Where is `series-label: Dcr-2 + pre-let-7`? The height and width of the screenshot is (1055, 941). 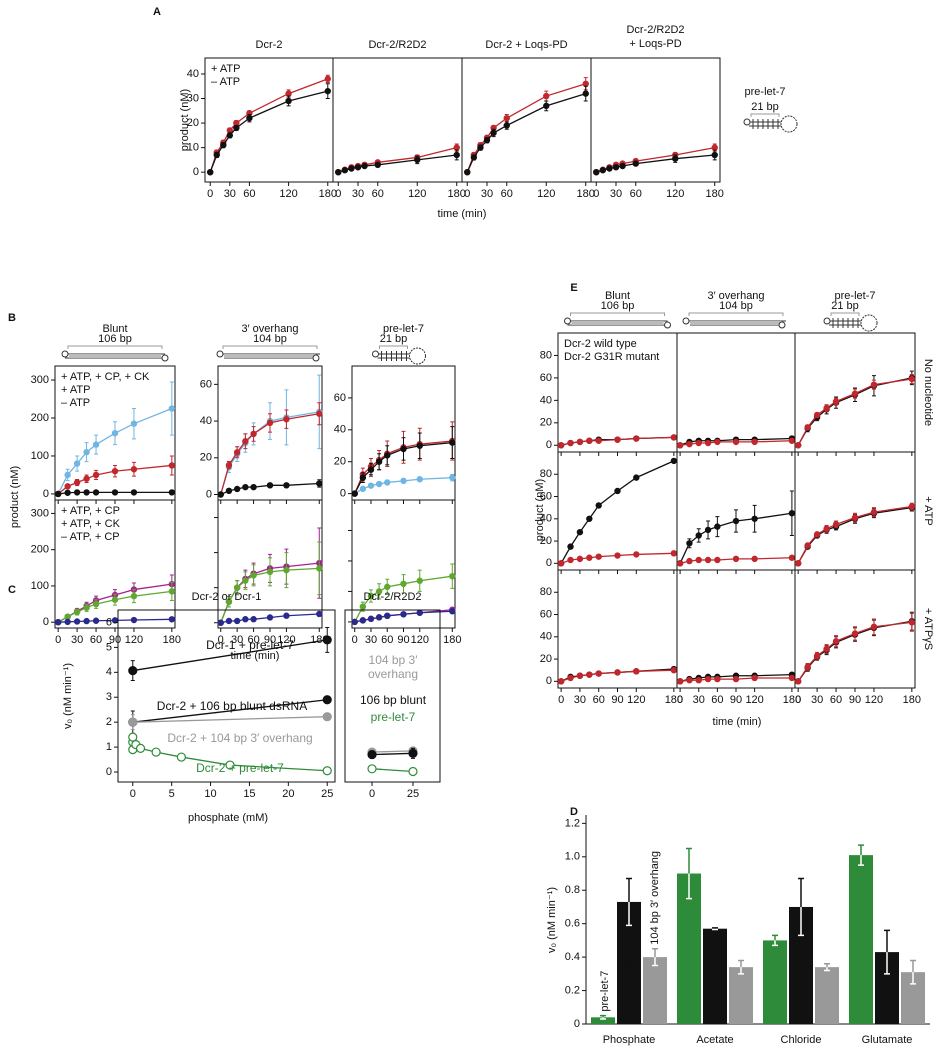
series-label: Dcr-2 + pre-let-7 is located at coordinates (240, 768).